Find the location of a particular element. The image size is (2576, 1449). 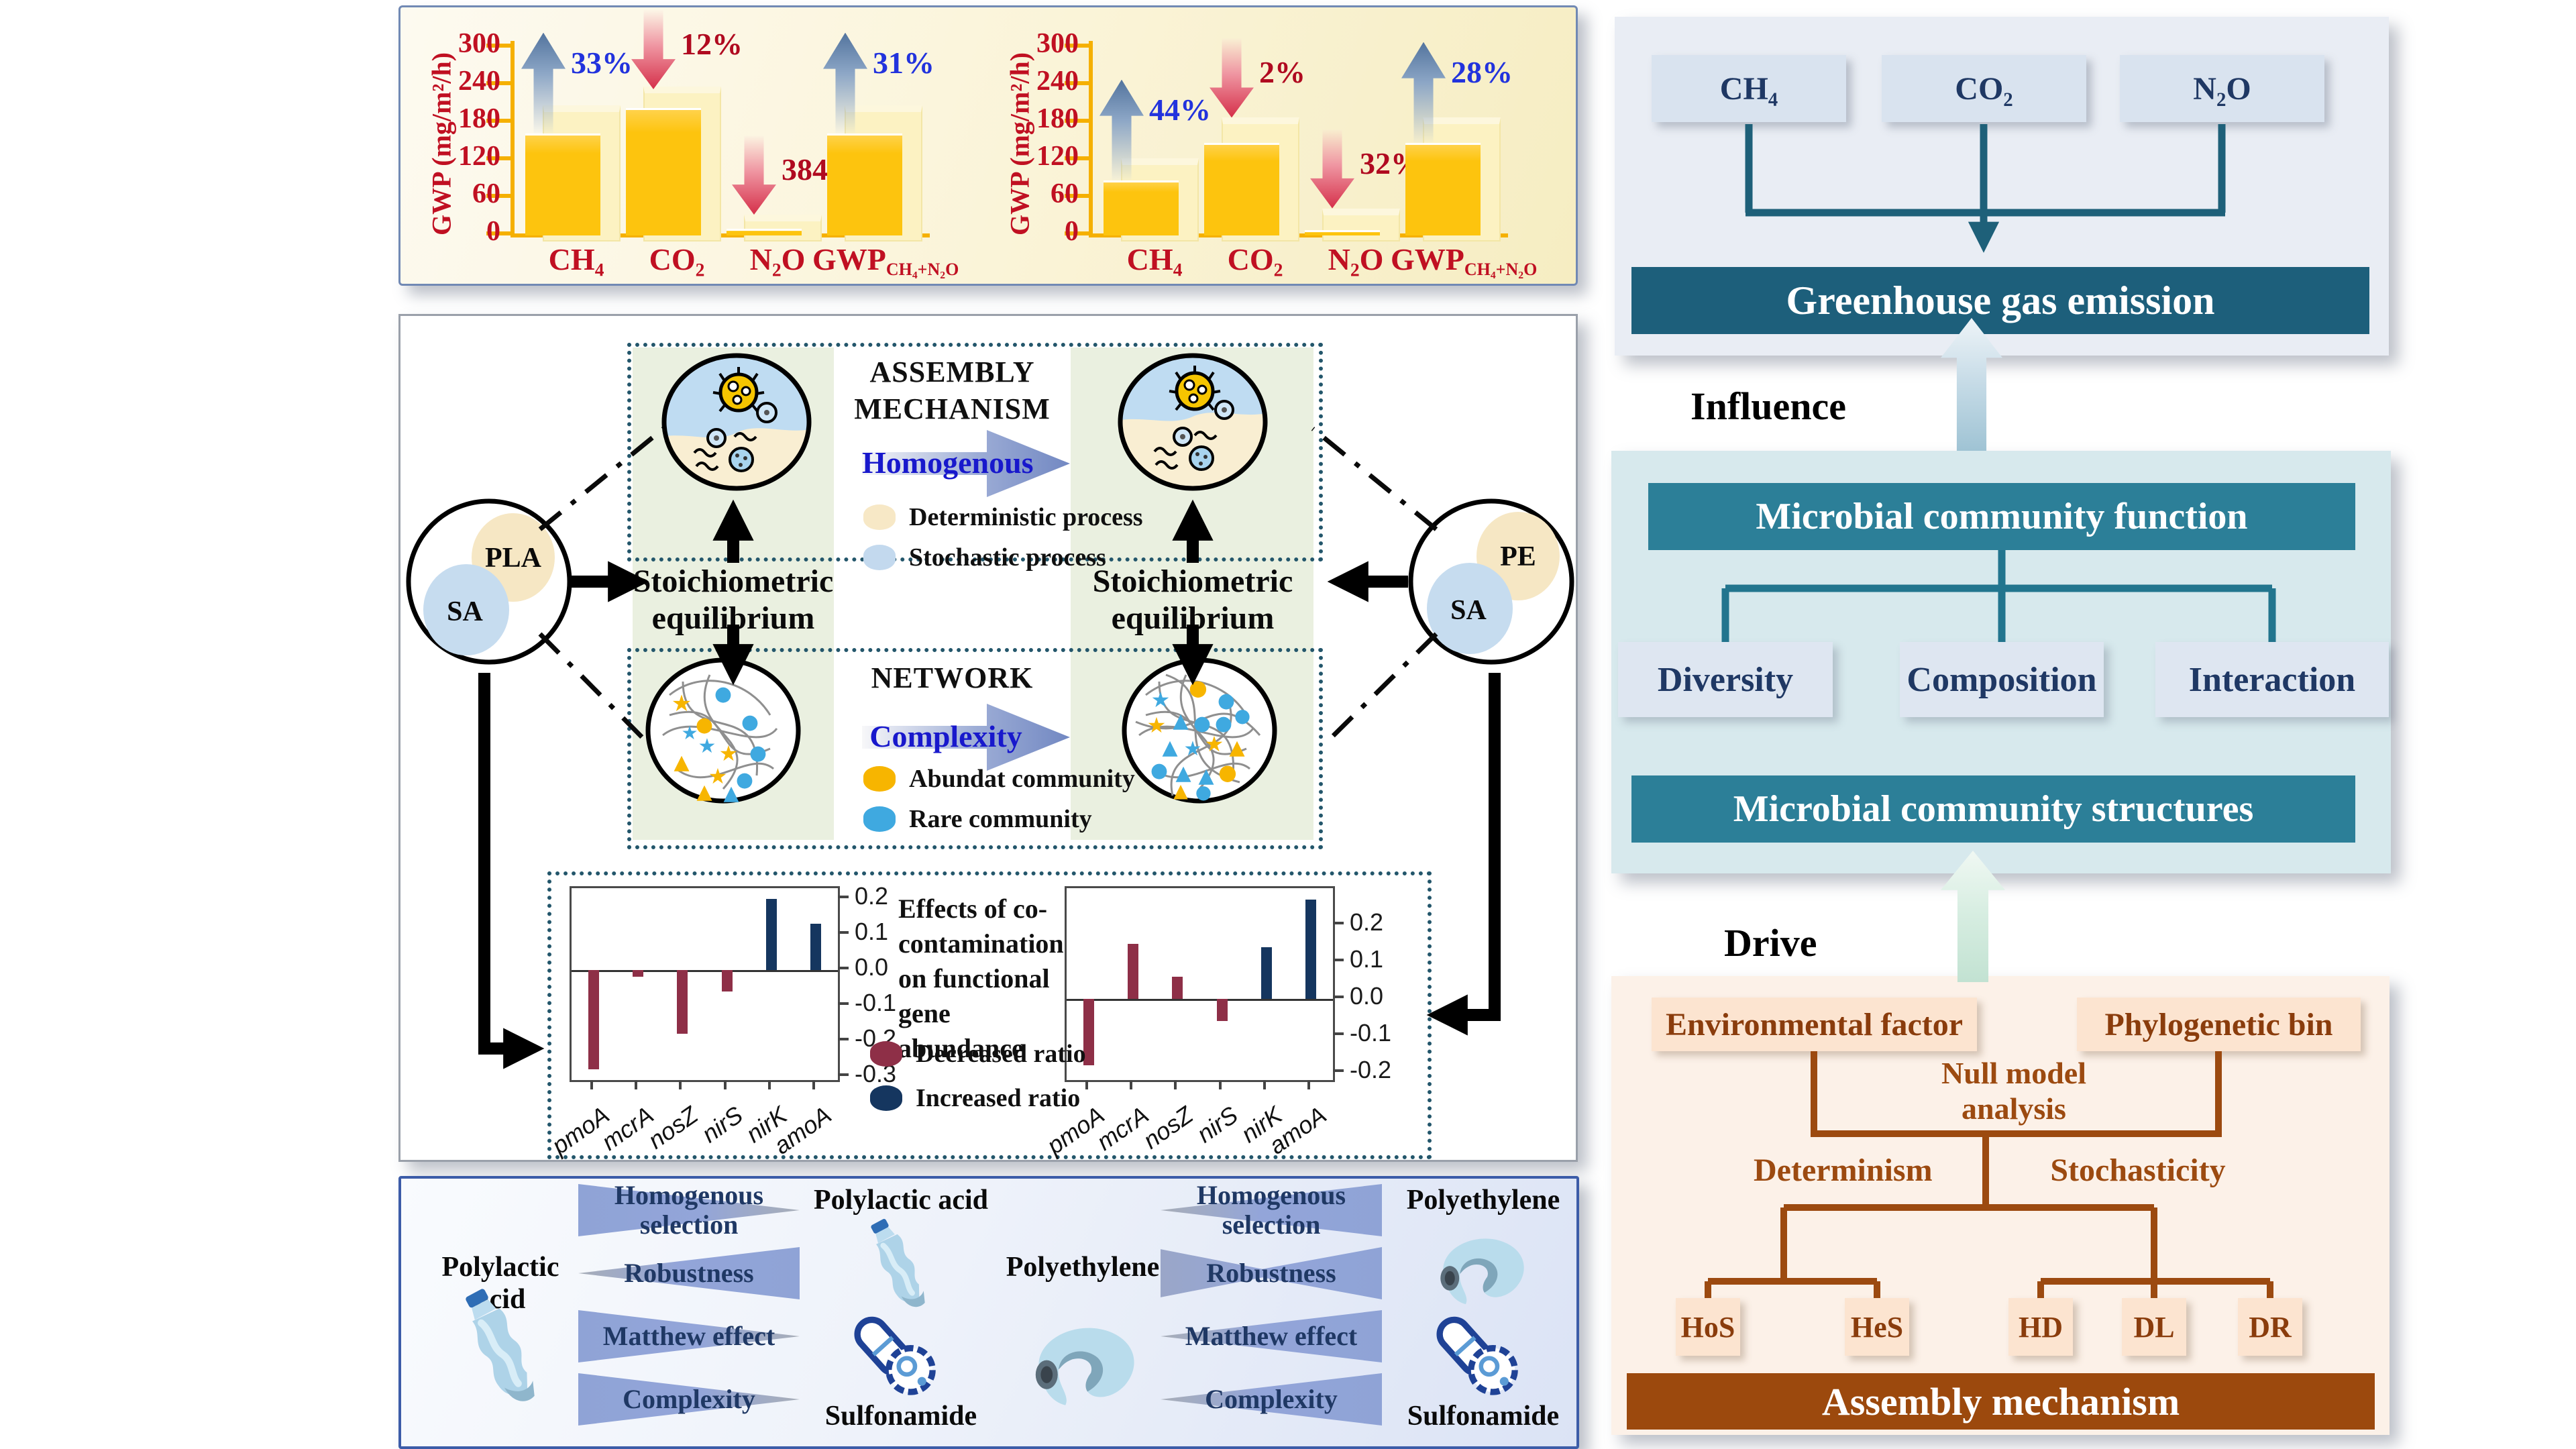

legend-label: Stochastic process is located at coordinates (1007, 557).